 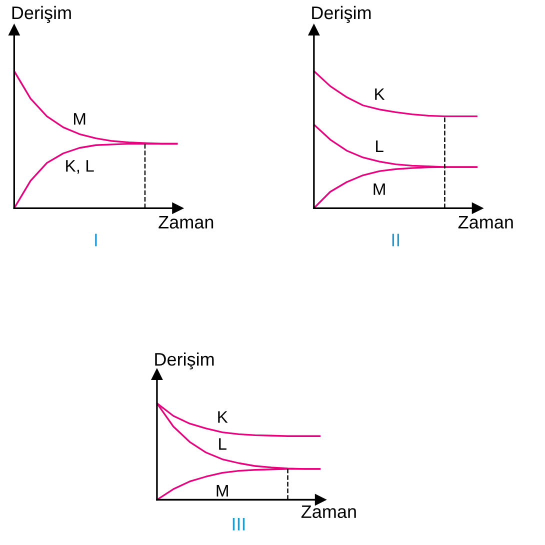 I want to click on series-label: K, L, so click(x=80, y=167).